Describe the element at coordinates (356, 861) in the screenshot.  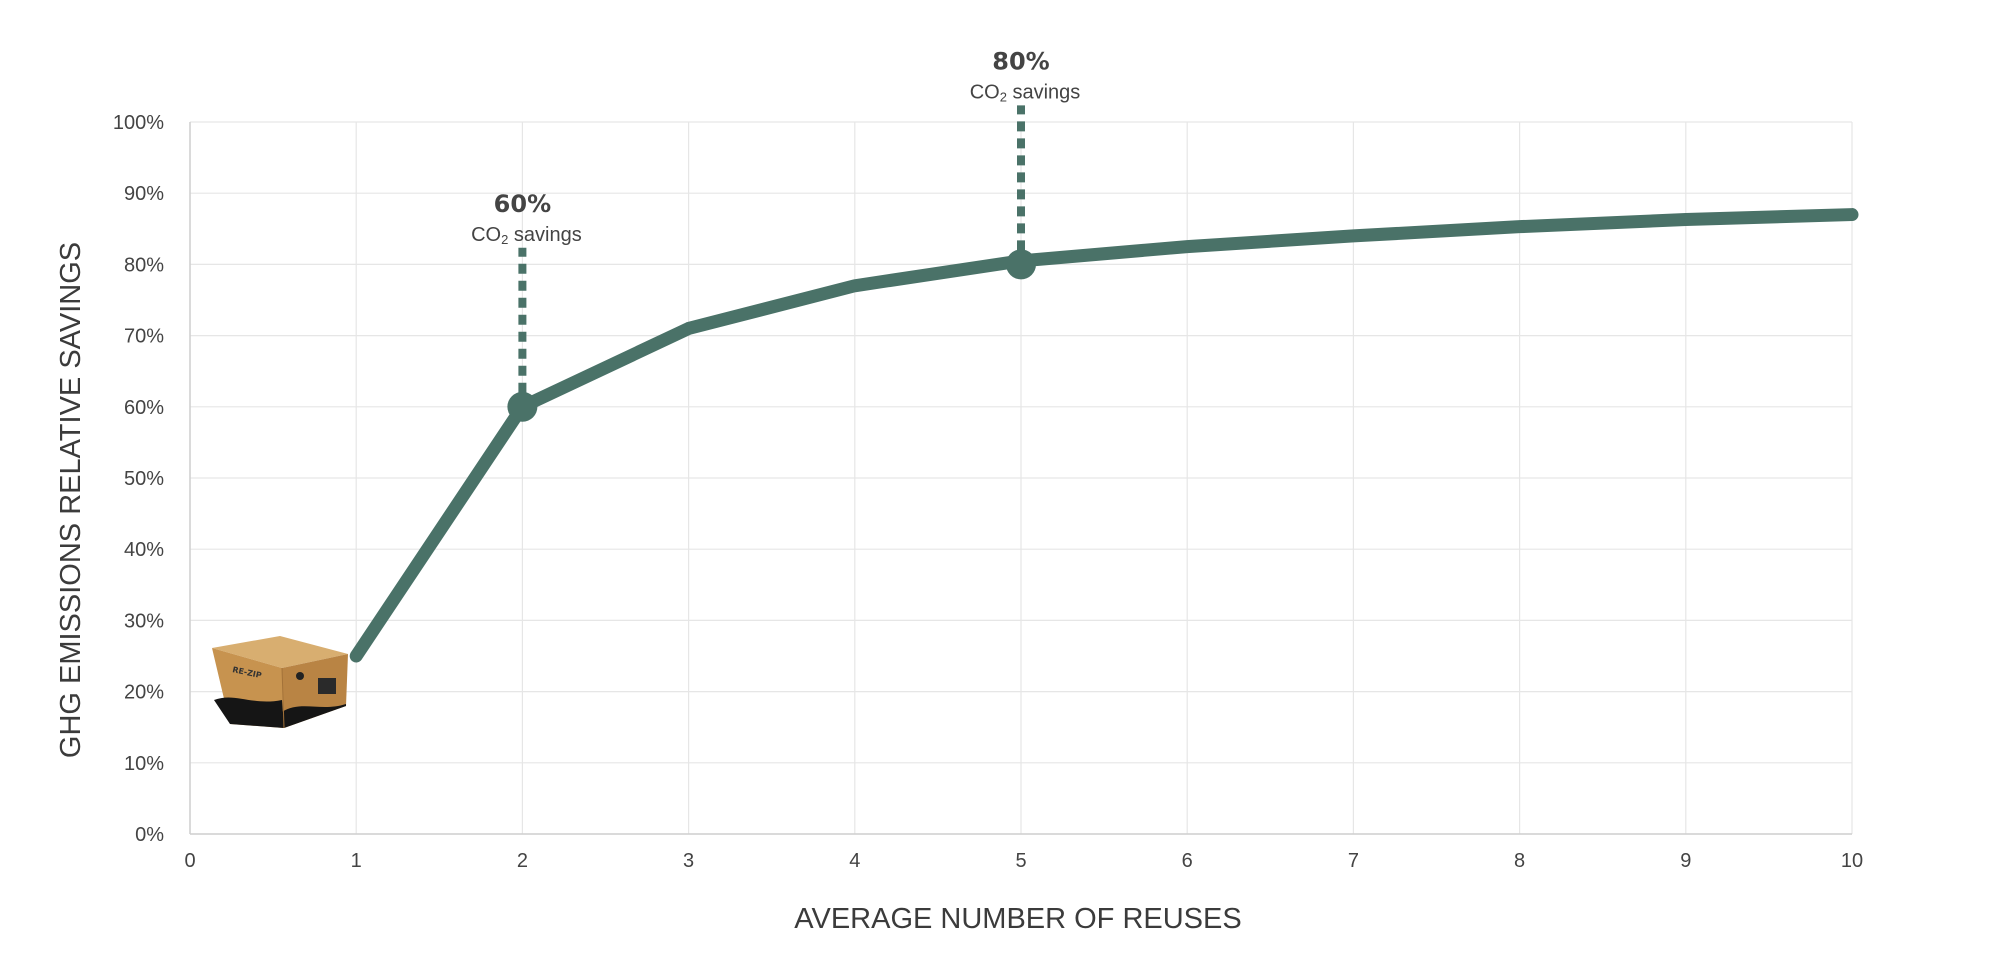
I see `x-tick-label: 1` at that location.